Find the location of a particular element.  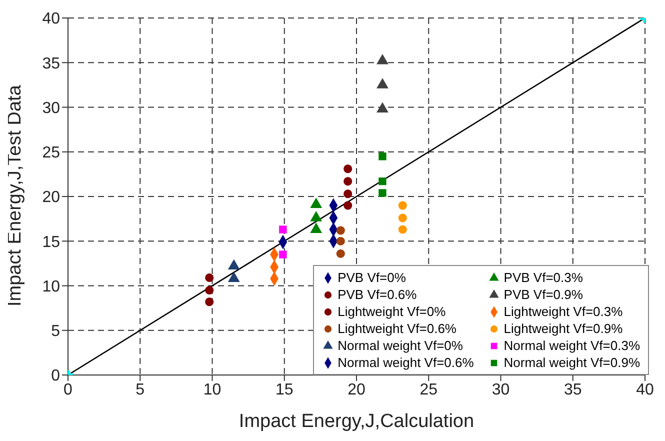

legend-label: Lightweight Vf=0.6% is located at coordinates (397, 328).